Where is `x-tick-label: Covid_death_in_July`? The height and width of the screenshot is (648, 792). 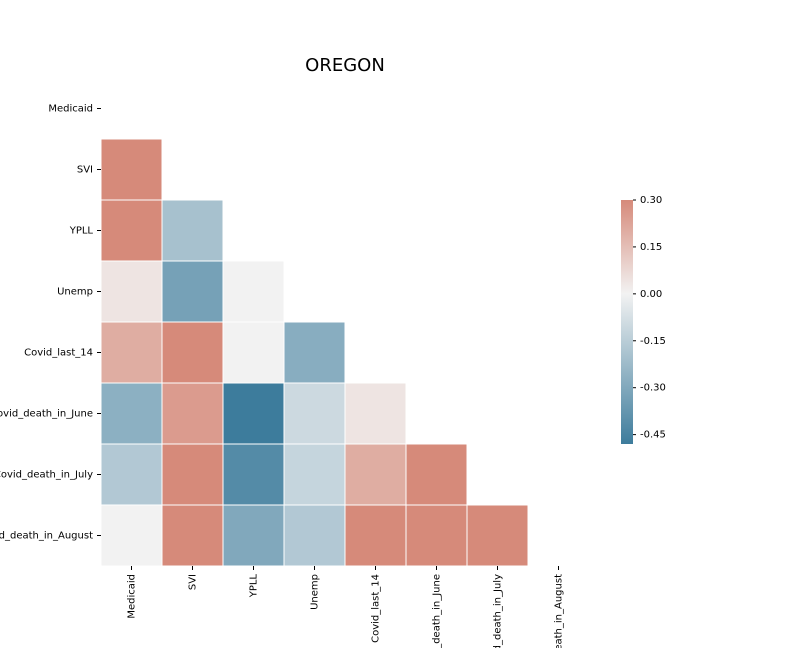
x-tick-label: Covid_death_in_July is located at coordinates (498, 611).